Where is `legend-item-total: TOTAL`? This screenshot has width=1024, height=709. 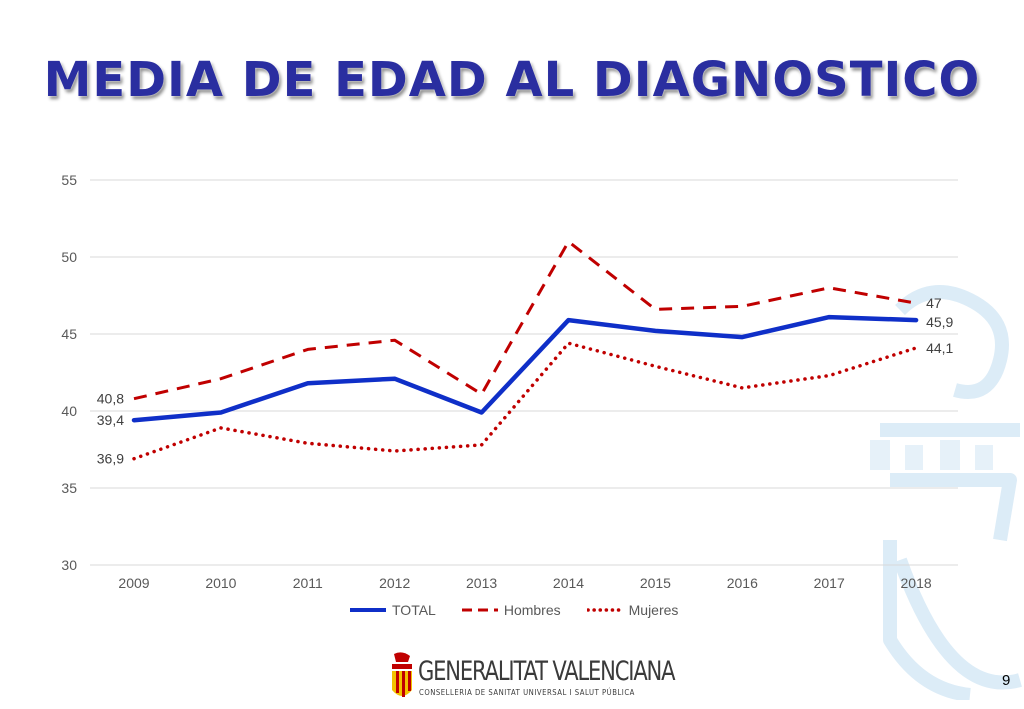 legend-item-total: TOTAL is located at coordinates (393, 610).